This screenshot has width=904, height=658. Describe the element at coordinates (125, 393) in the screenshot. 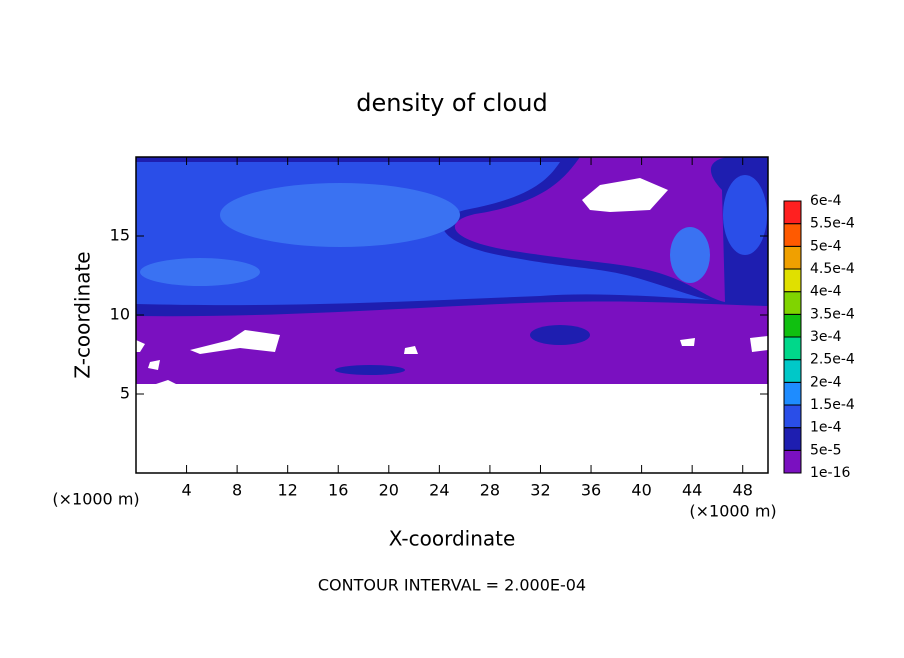

I see `y-tick-label: 5` at that location.